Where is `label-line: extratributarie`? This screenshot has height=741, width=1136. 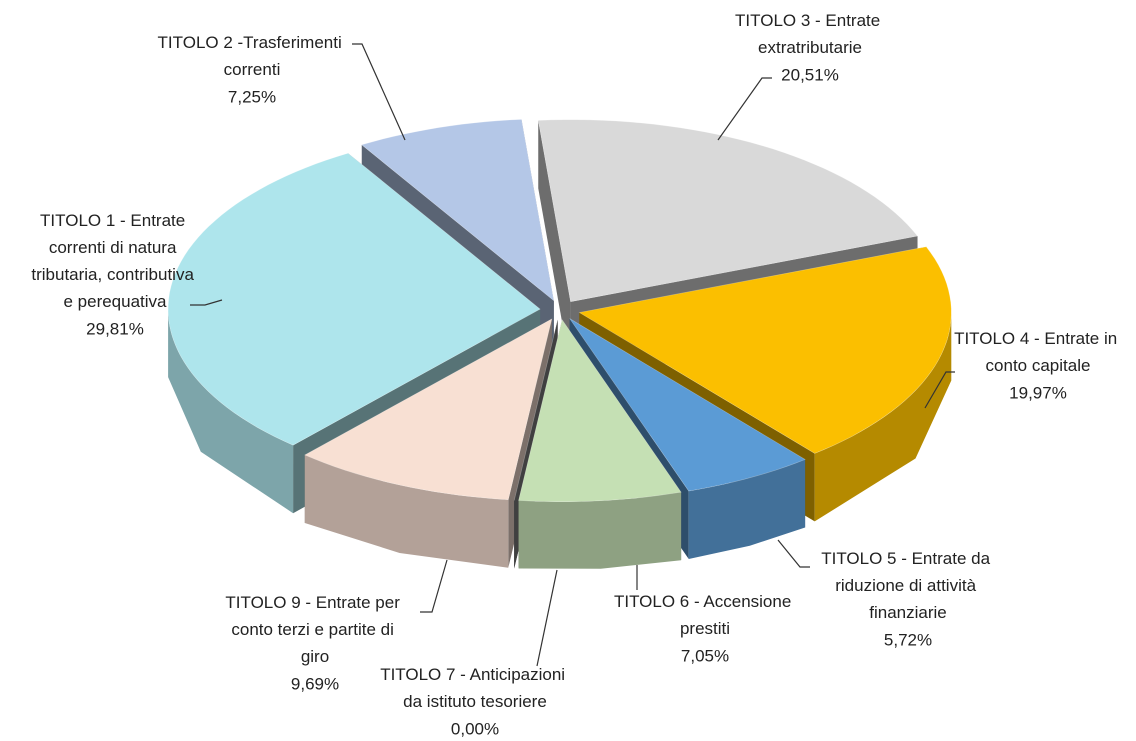
label-line: extratributarie is located at coordinates (810, 47).